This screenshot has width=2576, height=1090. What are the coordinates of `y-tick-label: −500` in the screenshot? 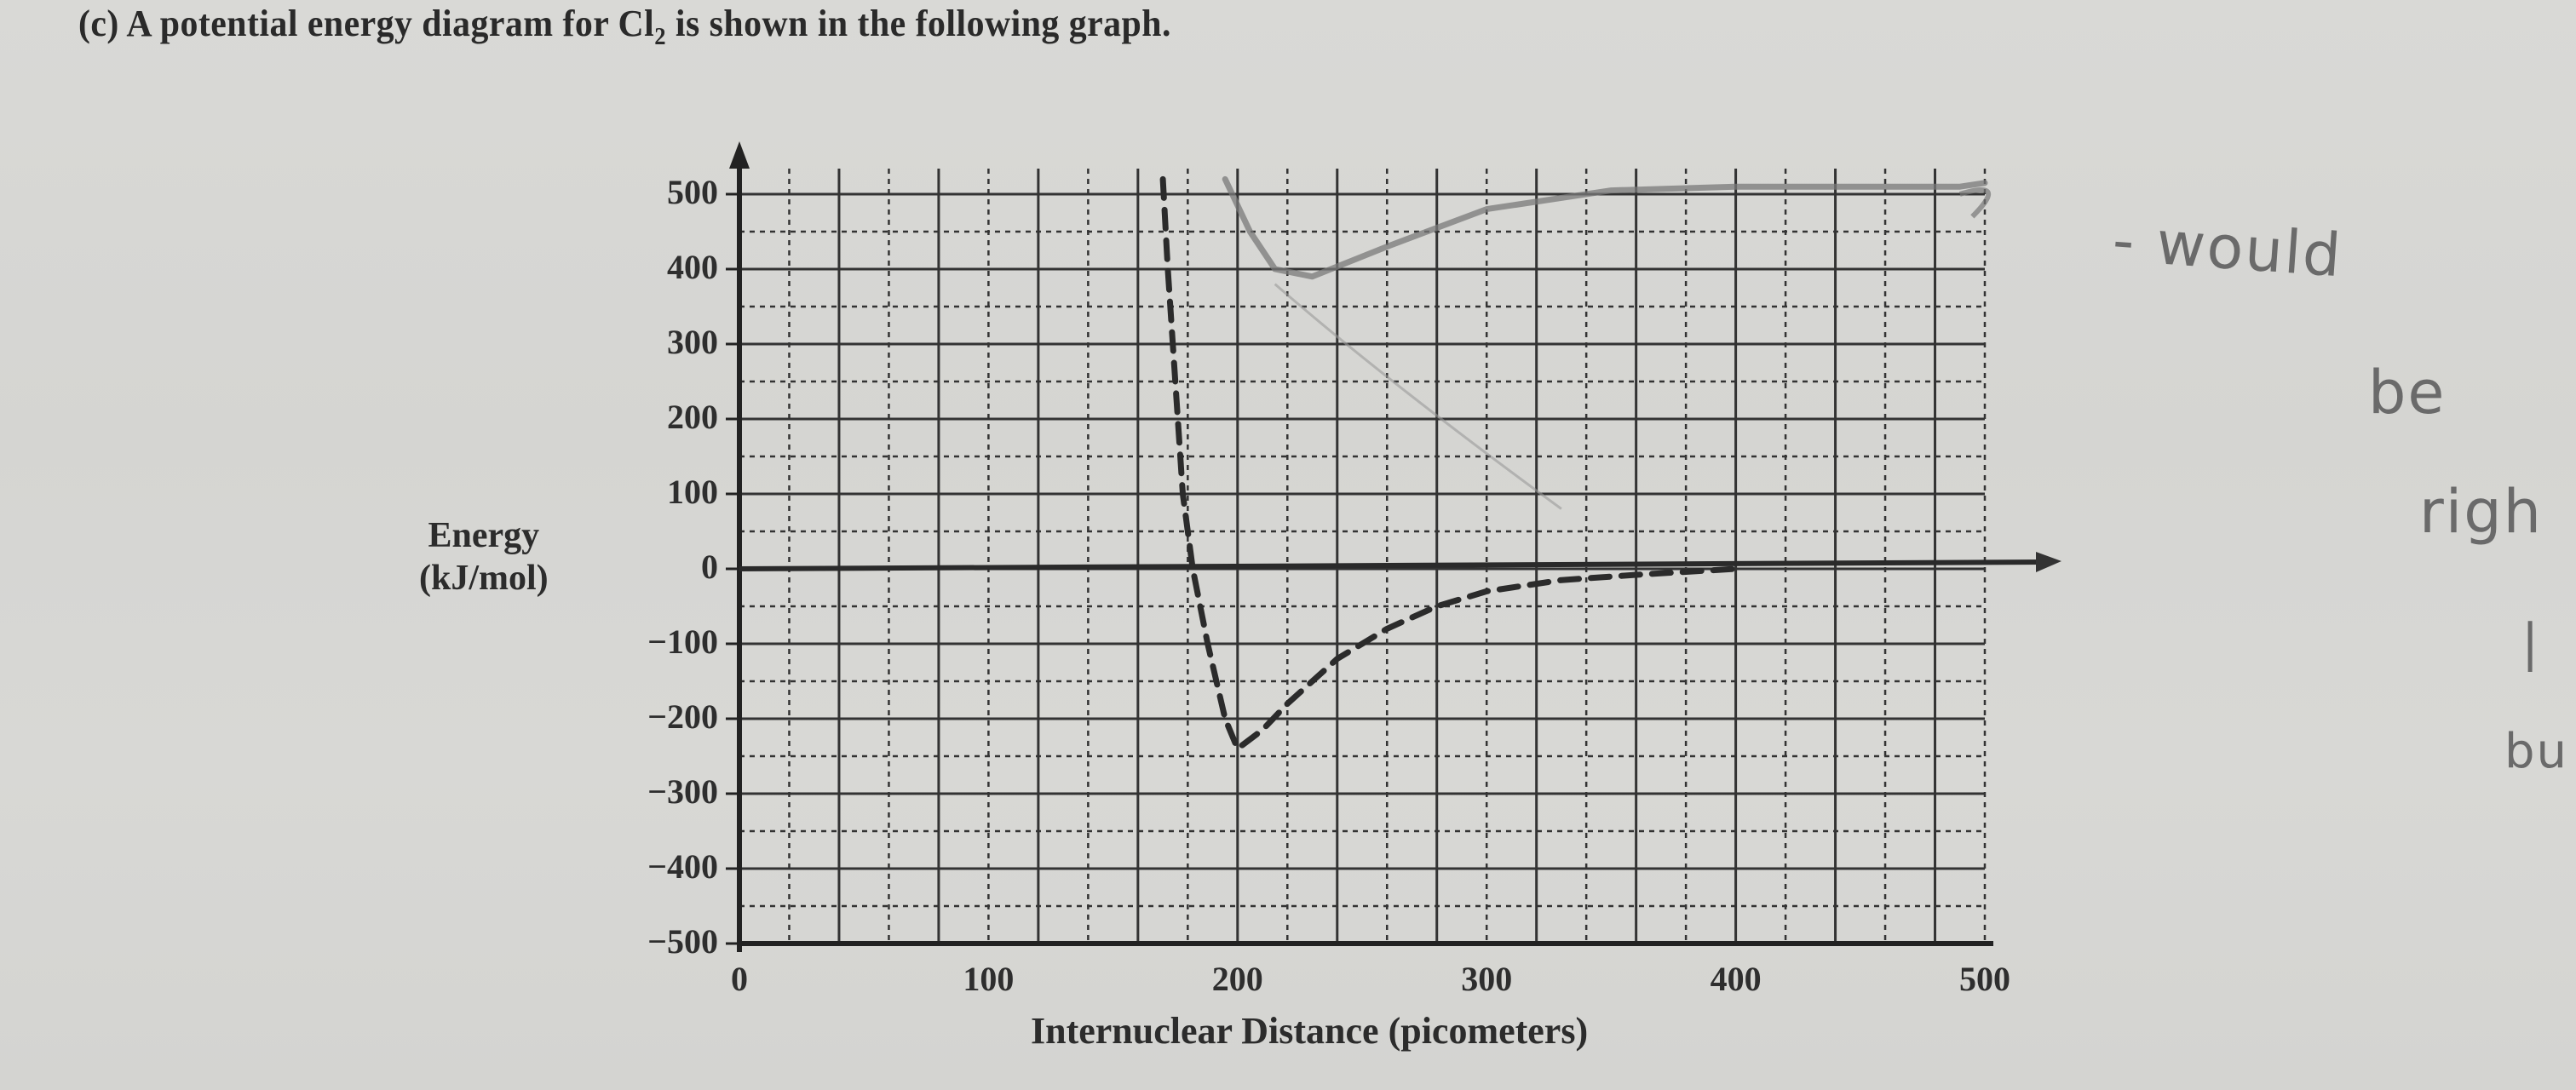 It's located at (683, 942).